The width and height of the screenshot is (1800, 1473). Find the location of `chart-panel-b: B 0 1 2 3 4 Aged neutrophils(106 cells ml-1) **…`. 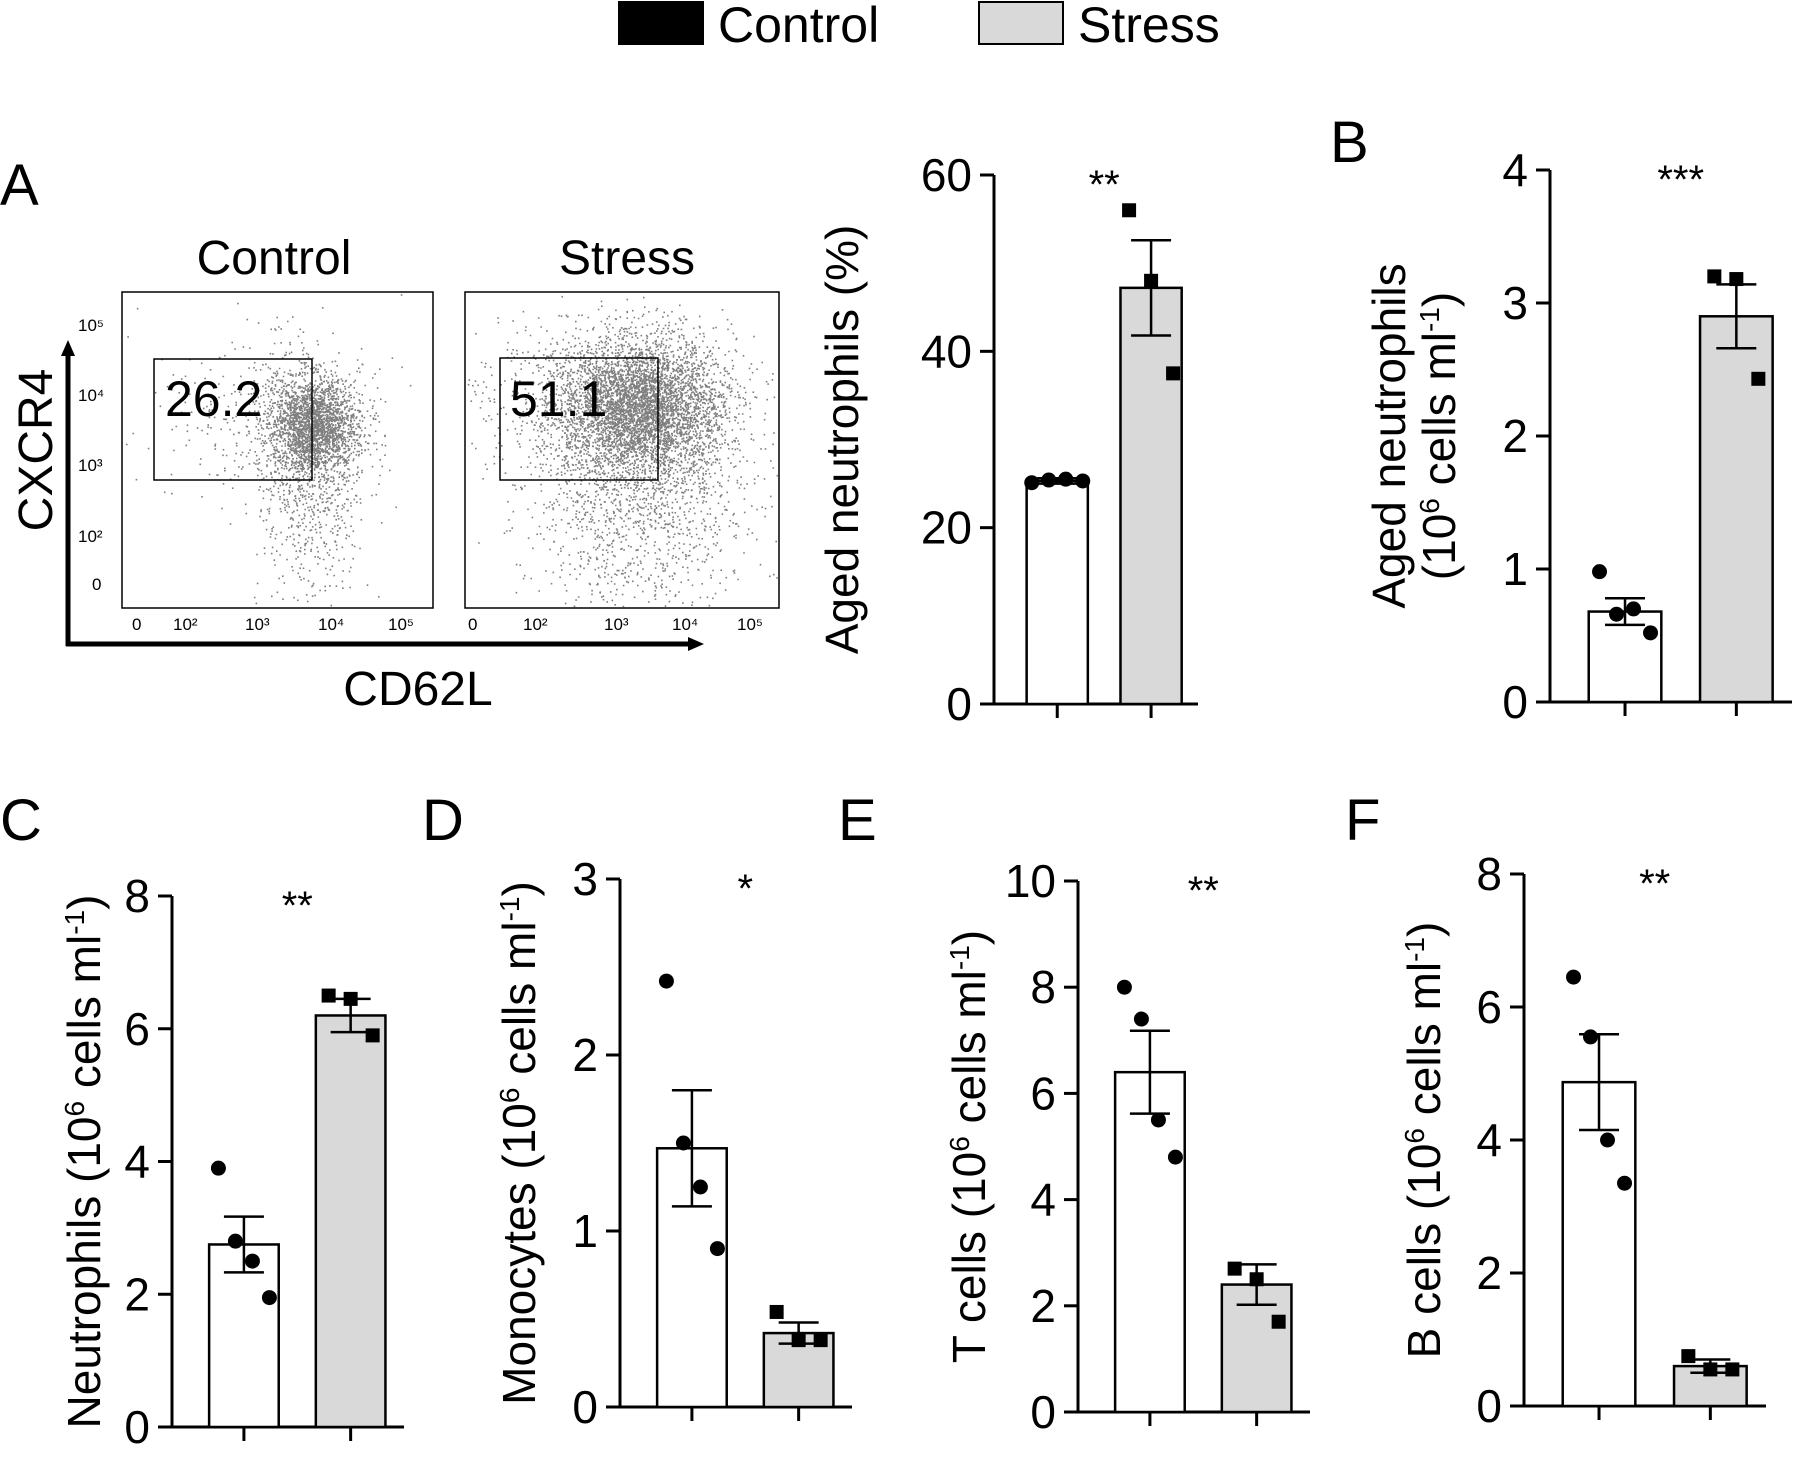

chart-panel-b: B 0 1 2 3 4 Aged neutrophils(106 cells ml-1) **… is located at coordinates (1561, 419).